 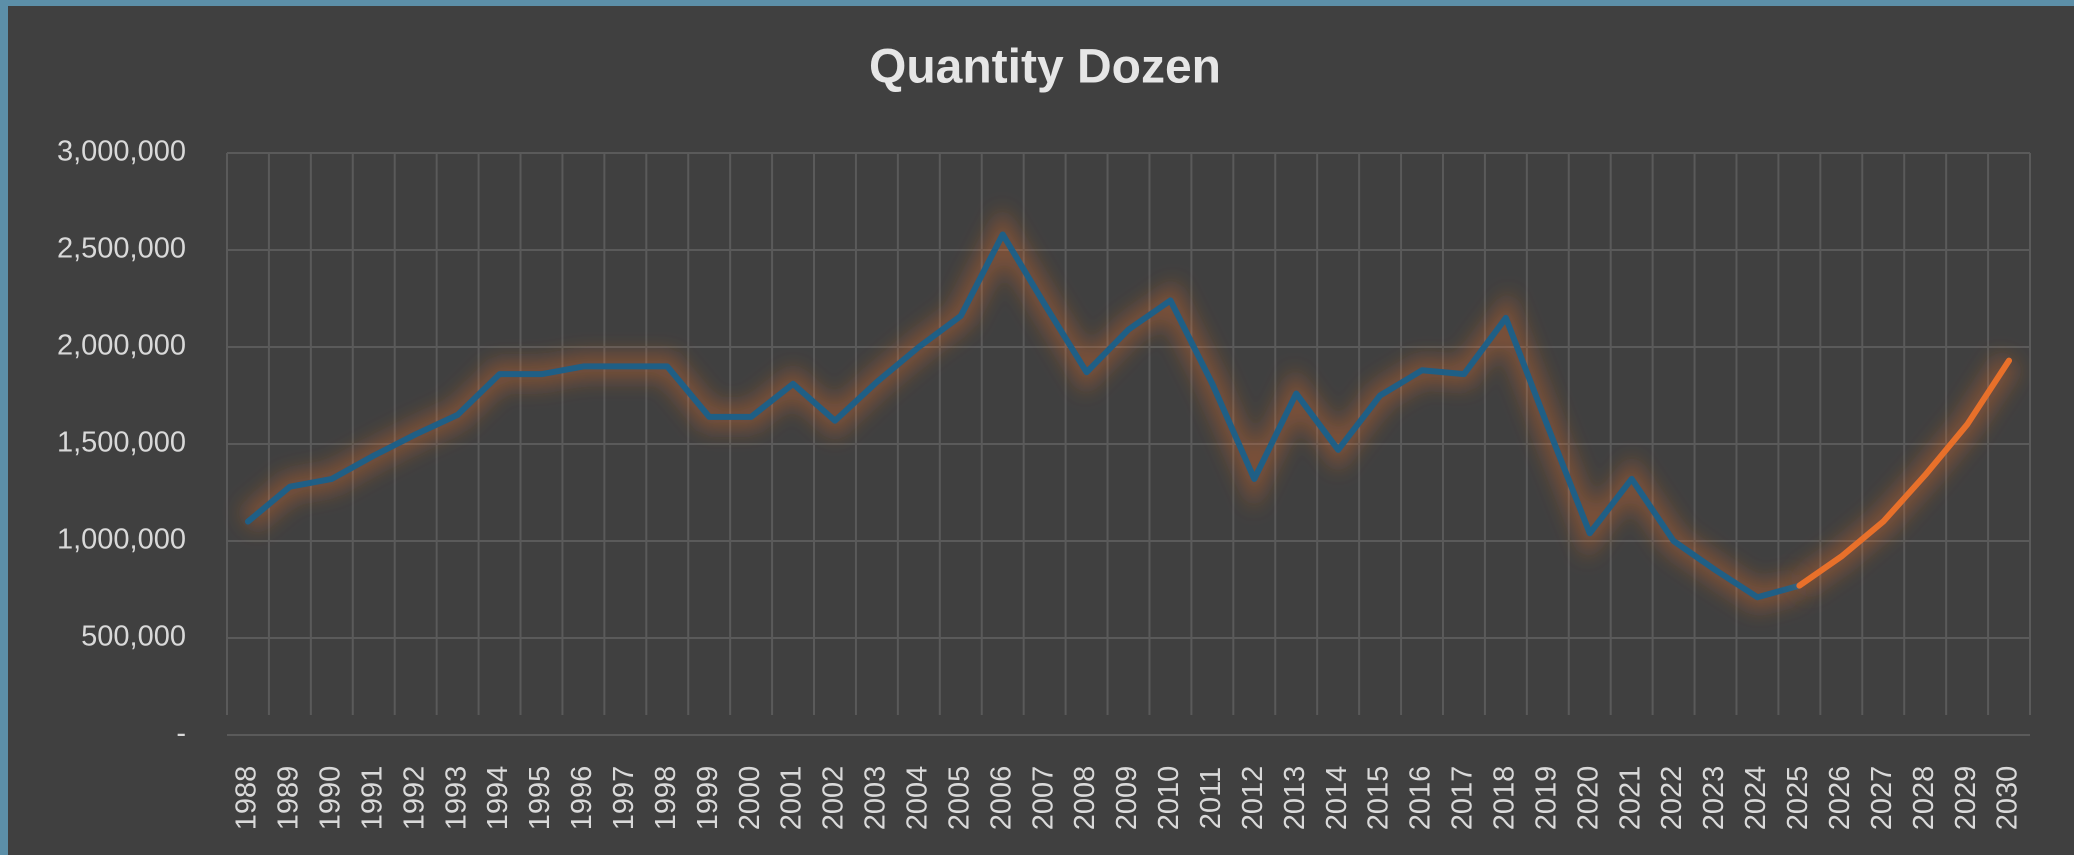 What do you see at coordinates (1253, 798) in the screenshot?
I see `x-tick-label: 2012` at bounding box center [1253, 798].